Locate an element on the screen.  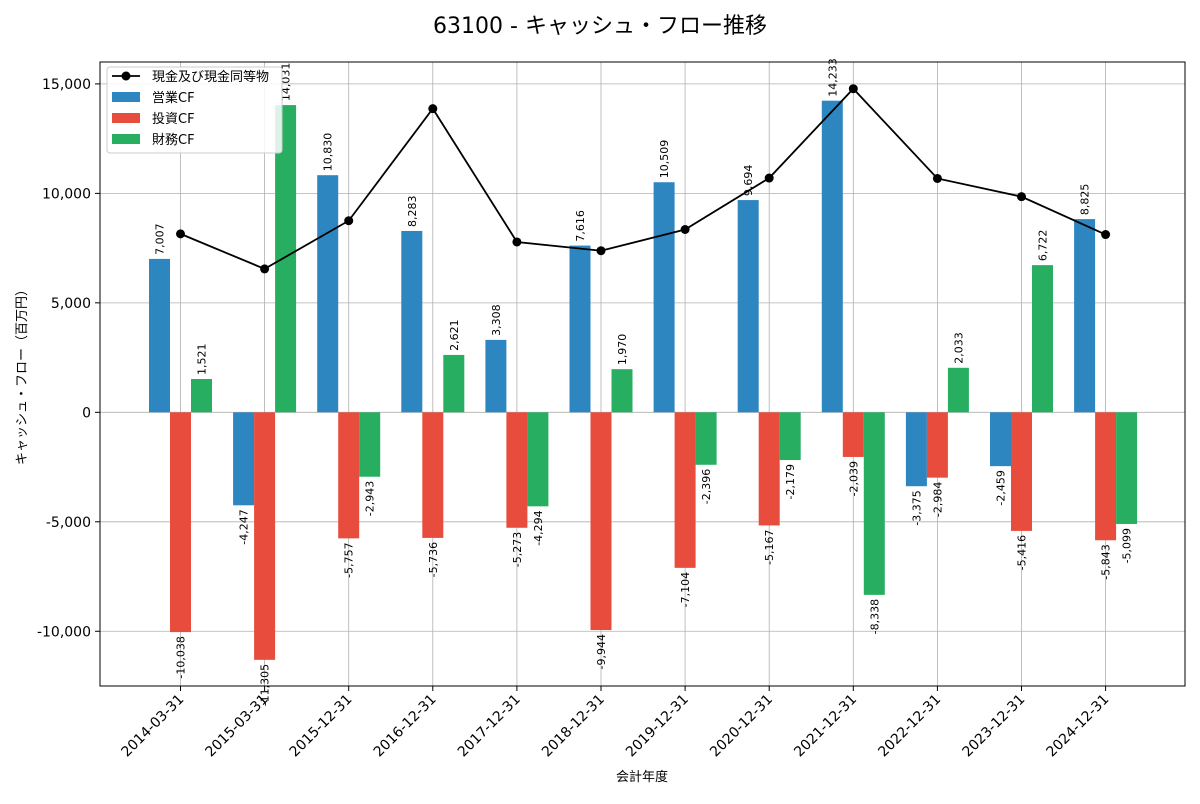
x-tick-label: 2021-12-31 is located at coordinates (825, 726).